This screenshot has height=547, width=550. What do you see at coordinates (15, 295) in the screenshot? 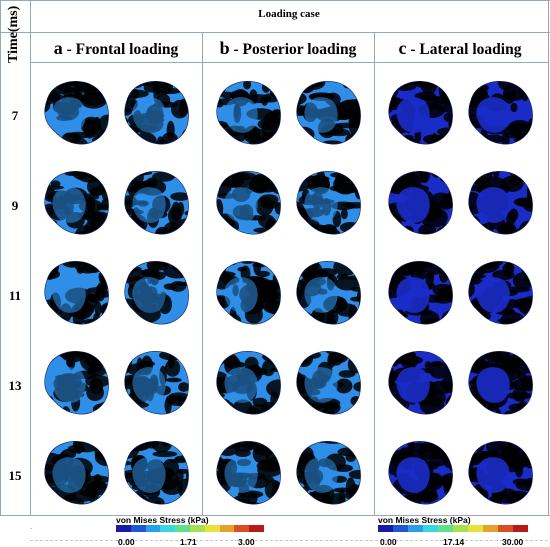
I see `time-label-11: 11` at bounding box center [15, 295].